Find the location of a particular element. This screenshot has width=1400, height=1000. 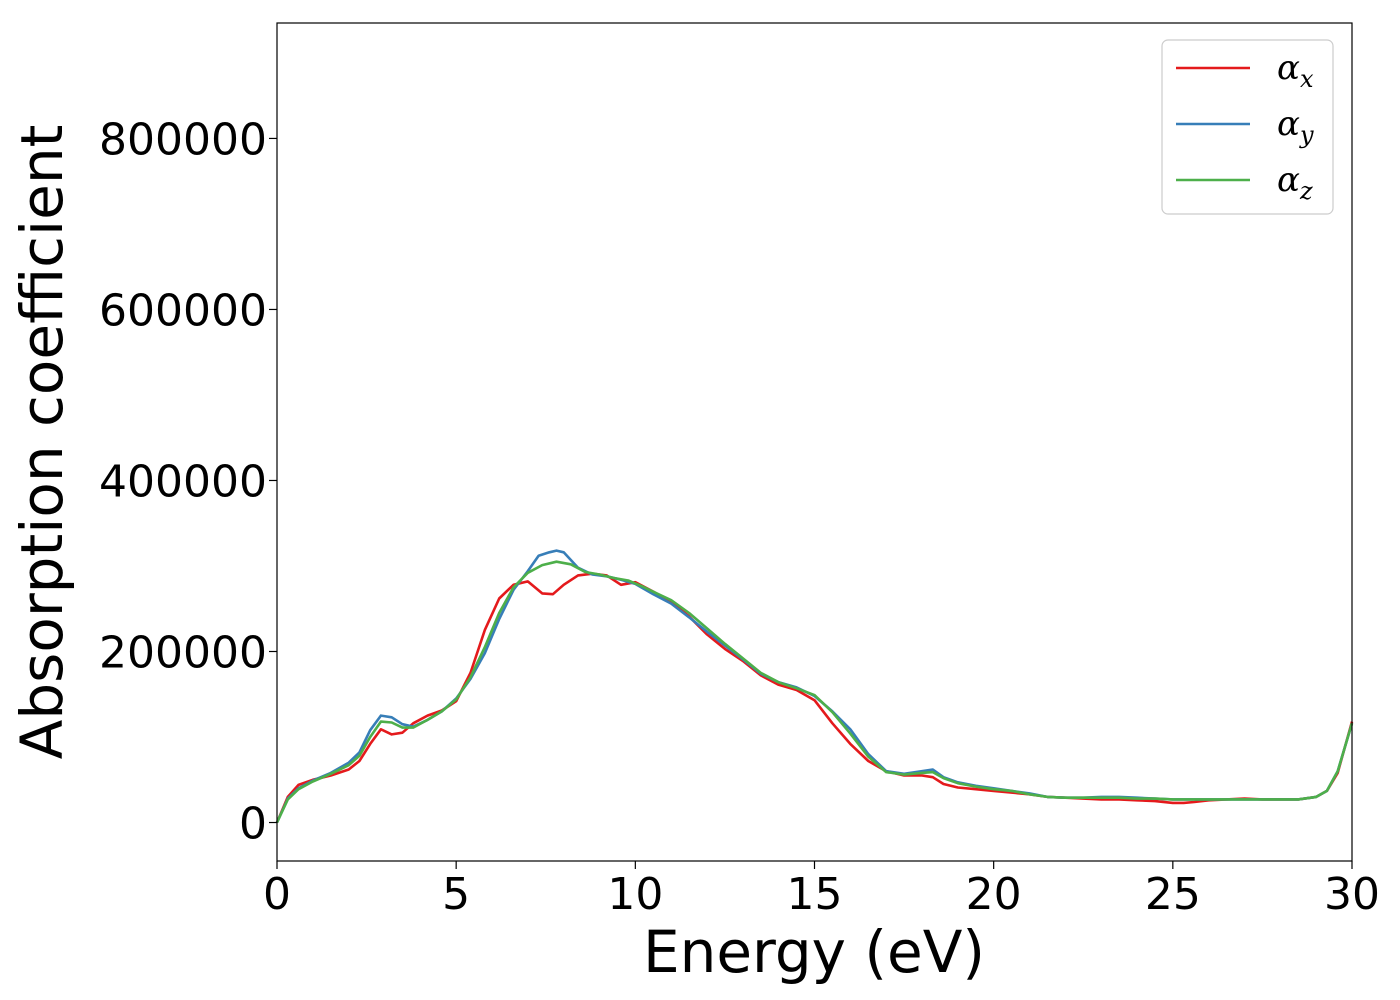

y-tick-label: 0 is located at coordinates (253, 824).